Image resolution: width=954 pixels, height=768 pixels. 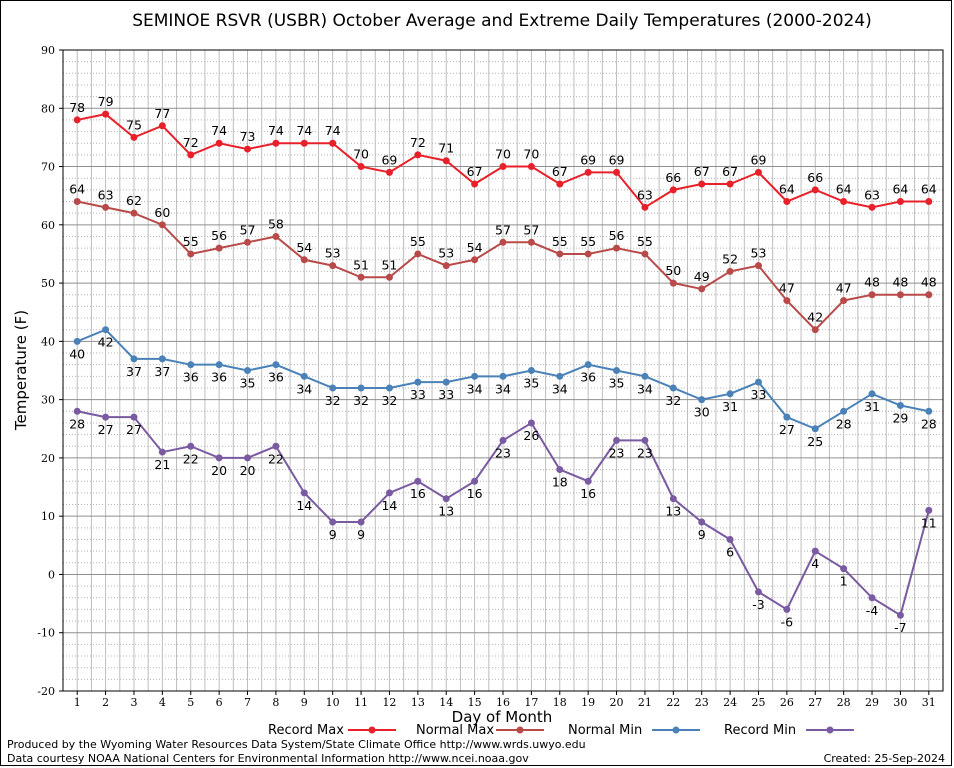 I want to click on data-label: 37, so click(x=162, y=371).